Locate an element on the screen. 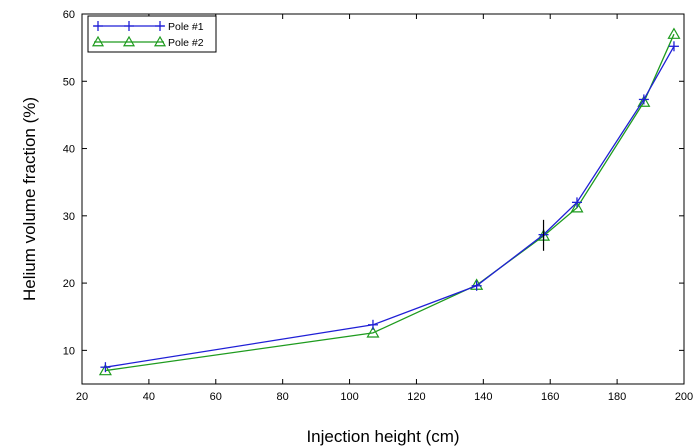 Image resolution: width=697 pixels, height=446 pixels. x-tick-label: 40 is located at coordinates (149, 397).